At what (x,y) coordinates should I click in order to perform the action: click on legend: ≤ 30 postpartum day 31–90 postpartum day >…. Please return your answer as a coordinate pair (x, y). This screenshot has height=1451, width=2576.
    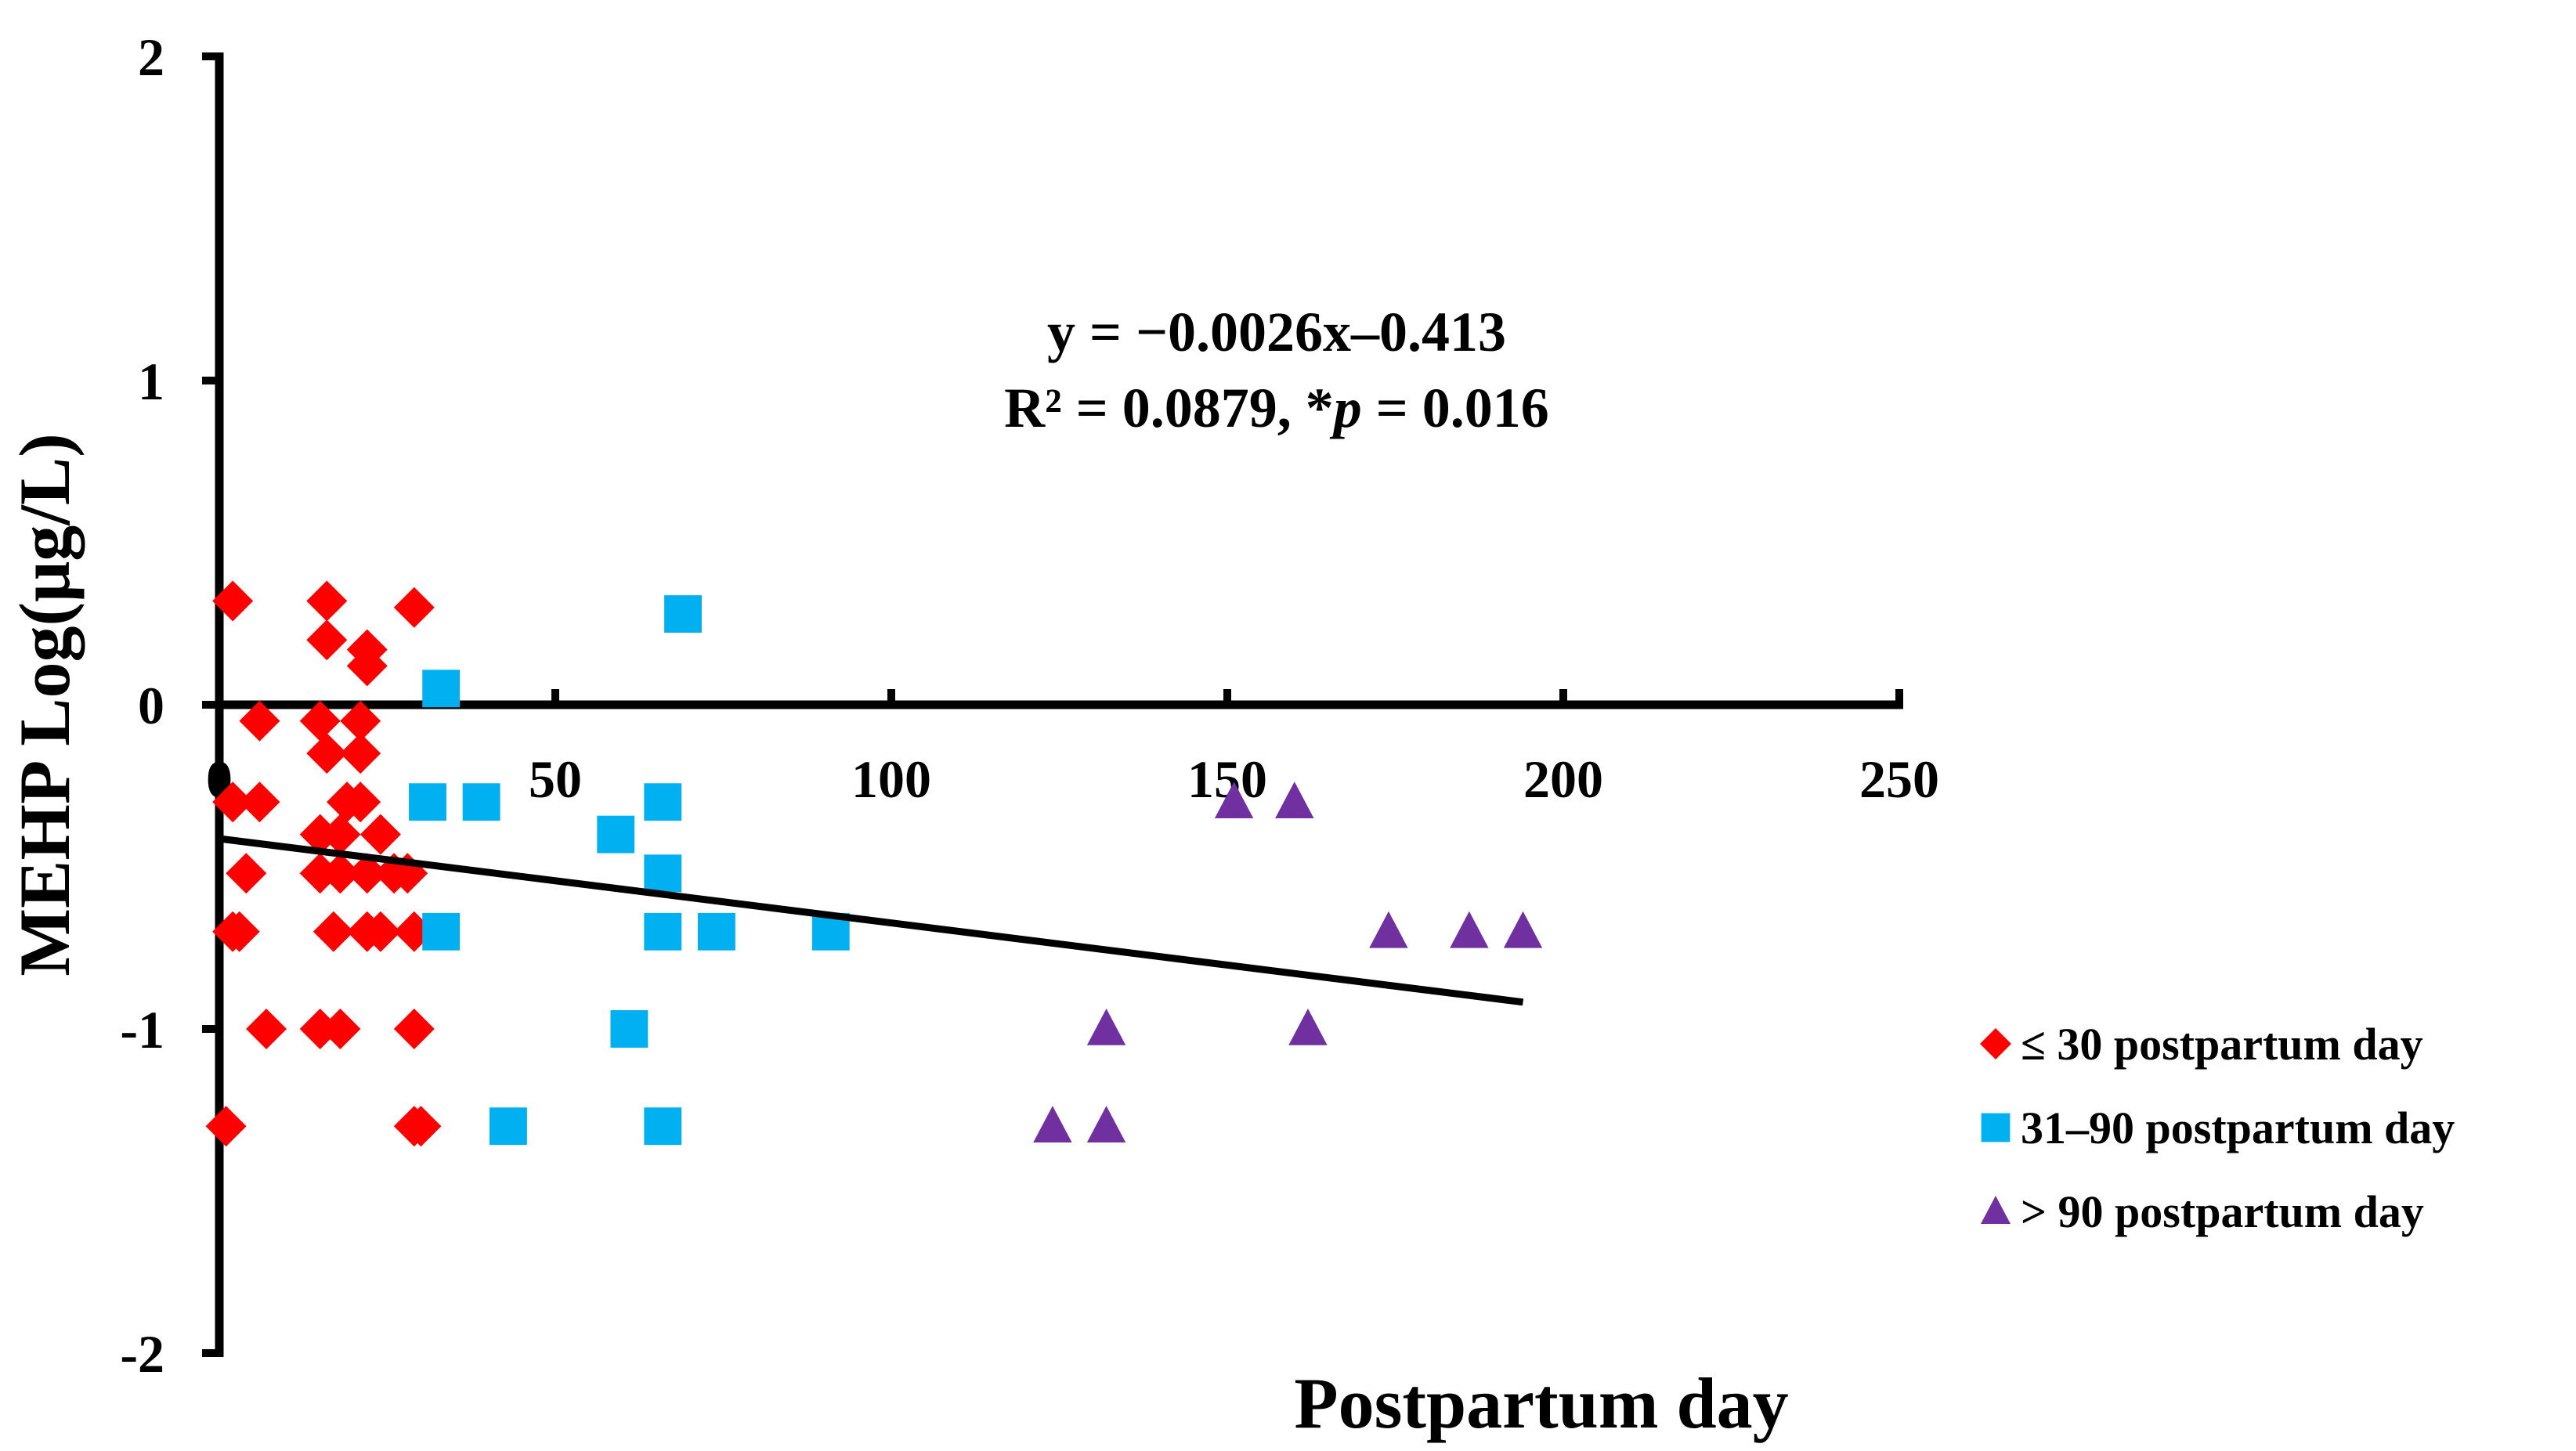
    Looking at the image, I should click on (2217, 1128).